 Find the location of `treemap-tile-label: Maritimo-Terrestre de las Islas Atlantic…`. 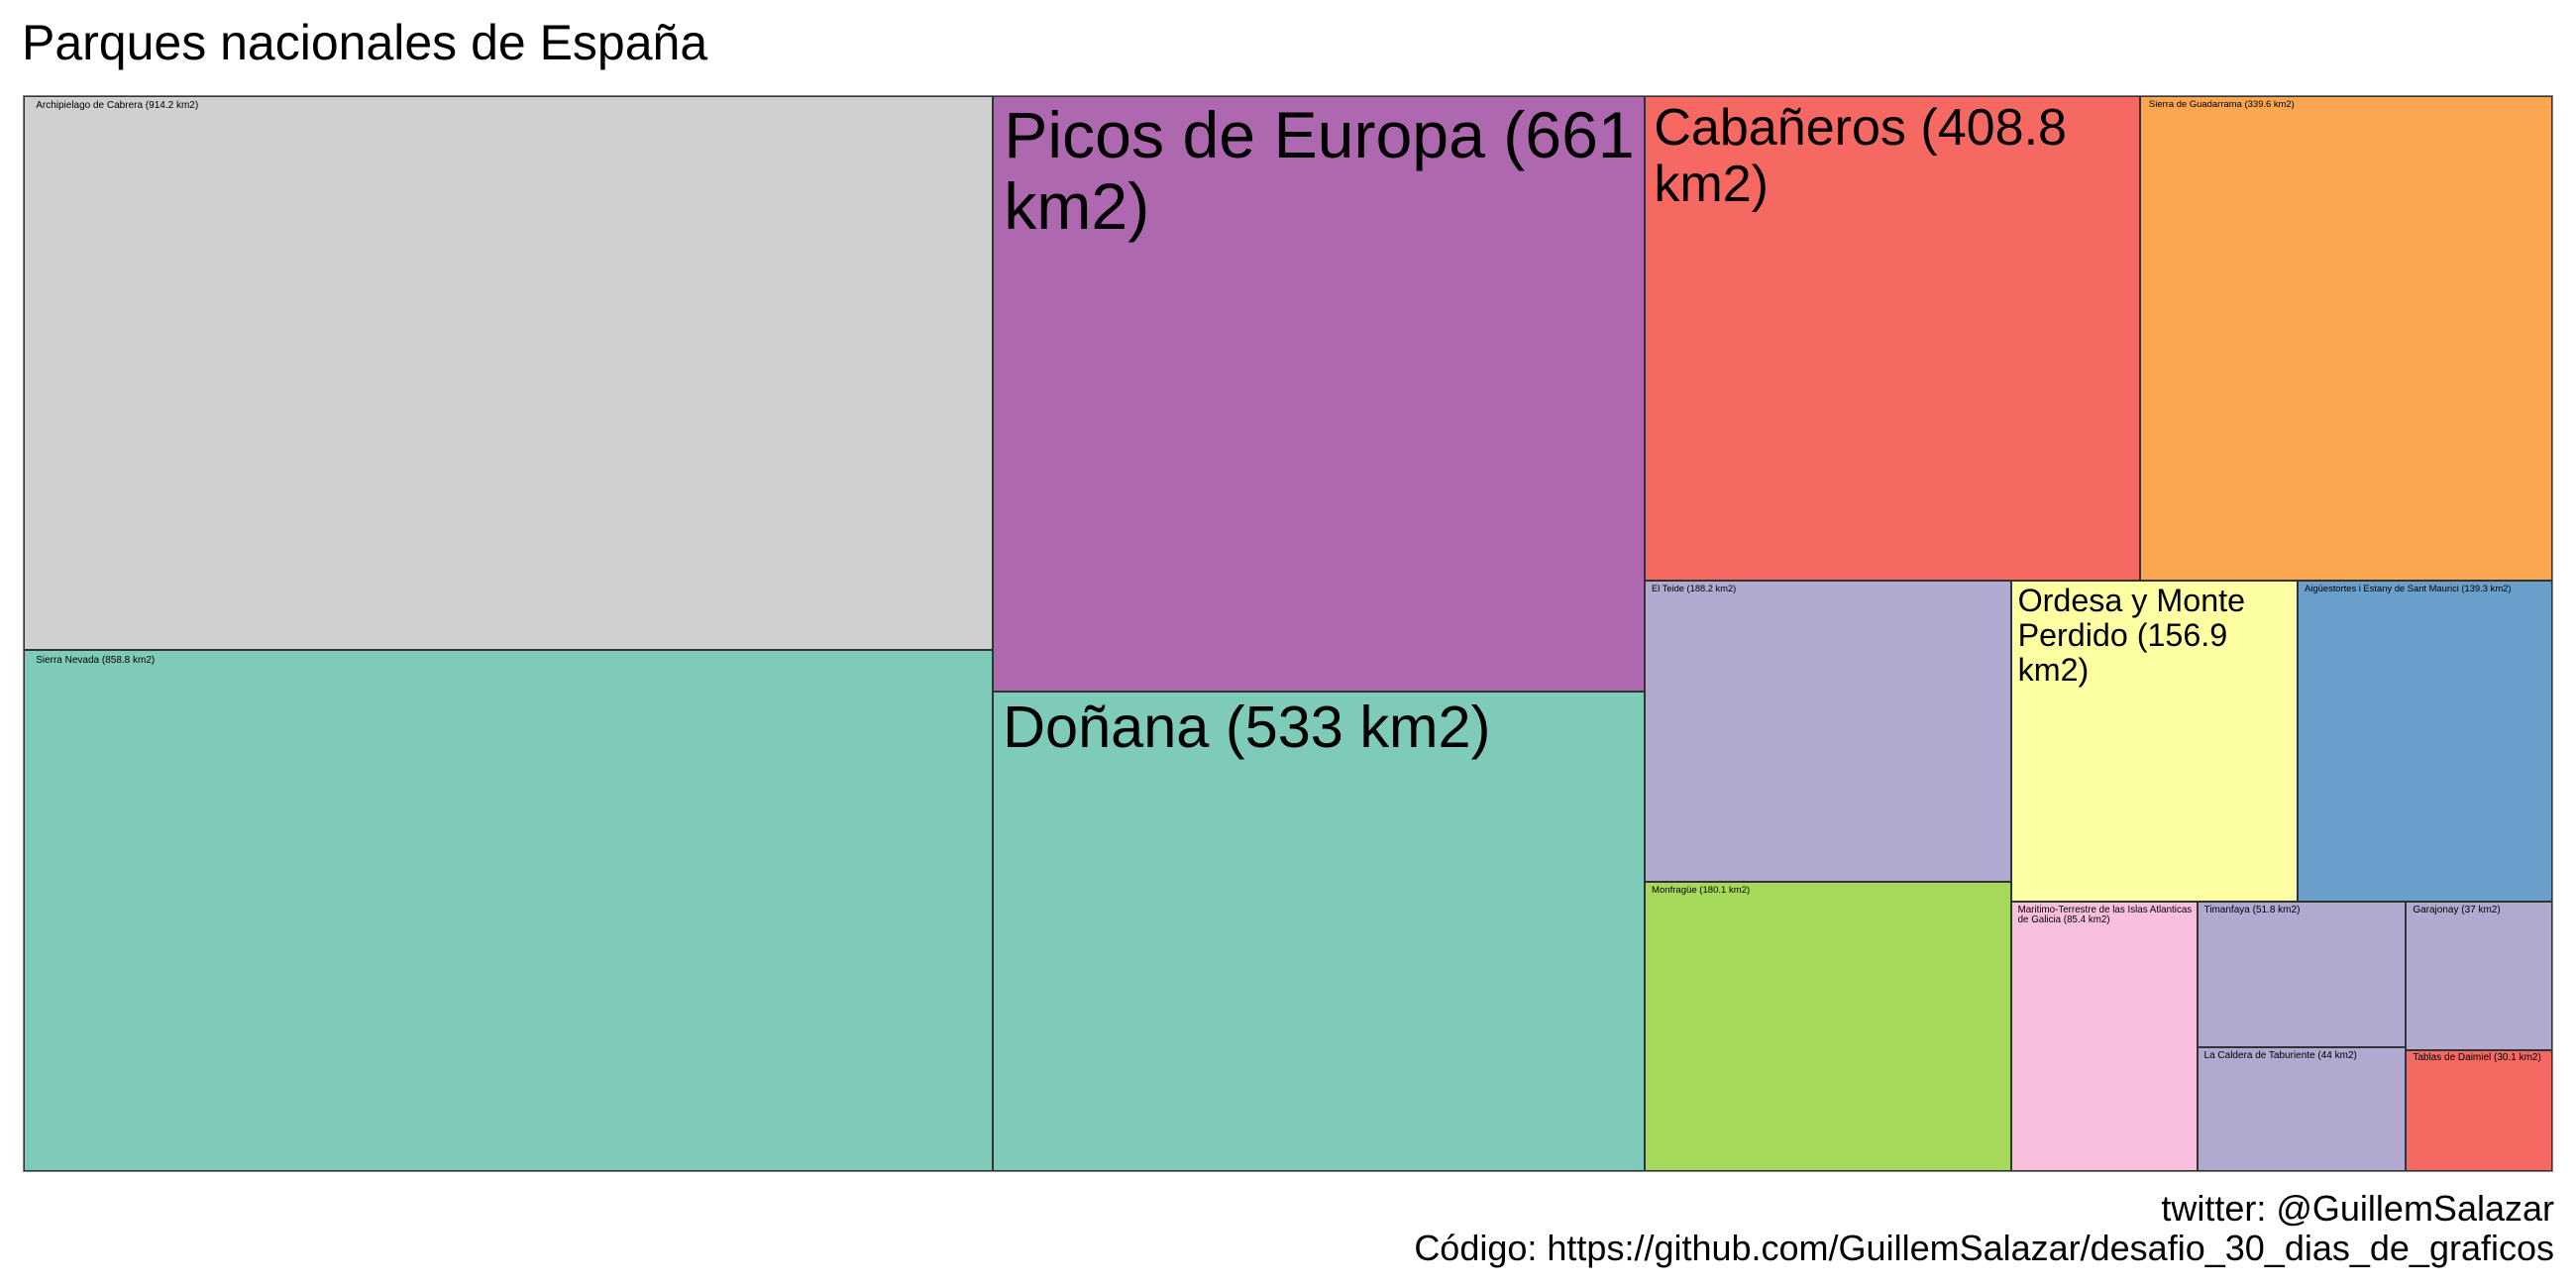

treemap-tile-label: Maritimo-Terrestre de las Islas Atlantic… is located at coordinates (2105, 915).